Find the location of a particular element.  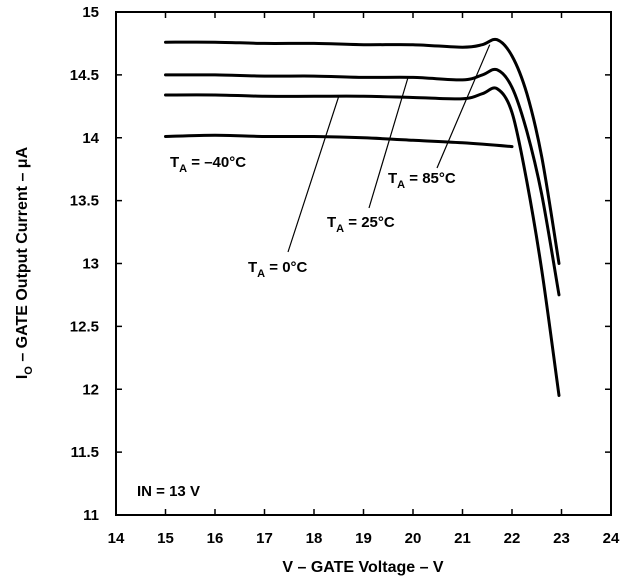

x-axis-title: V – GATE Voltage – V is located at coordinates (363, 567).